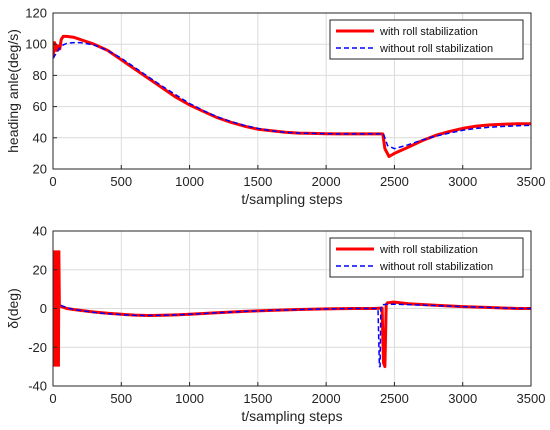  I want to click on y-axis-label: δ(deg), so click(13, 308).